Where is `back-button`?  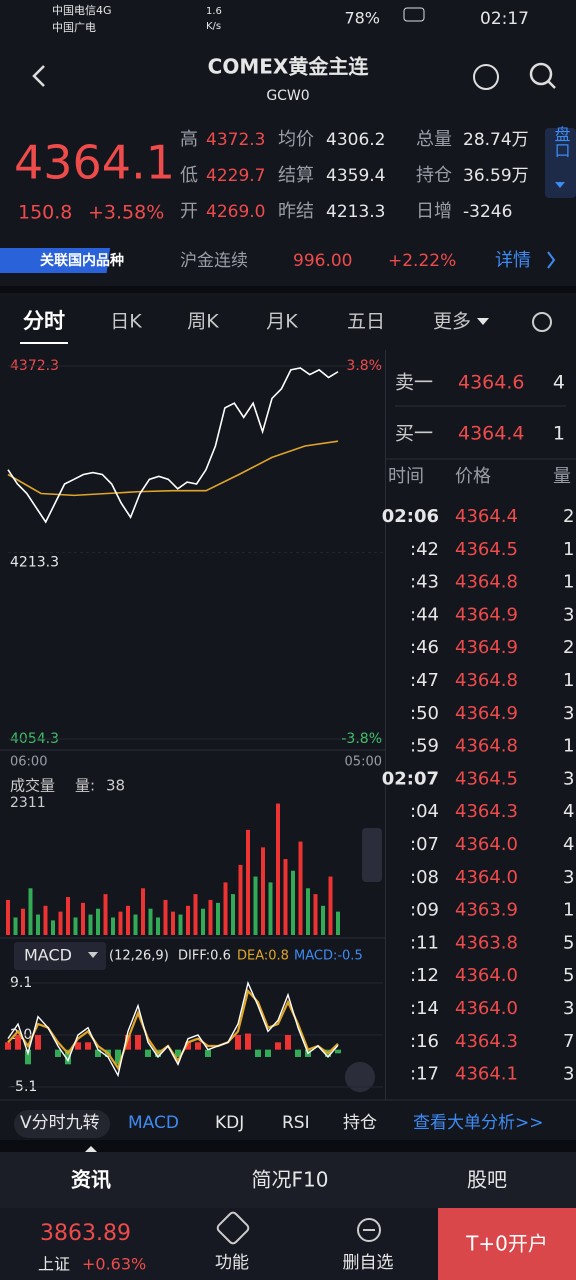
back-button is located at coordinates (38, 76).